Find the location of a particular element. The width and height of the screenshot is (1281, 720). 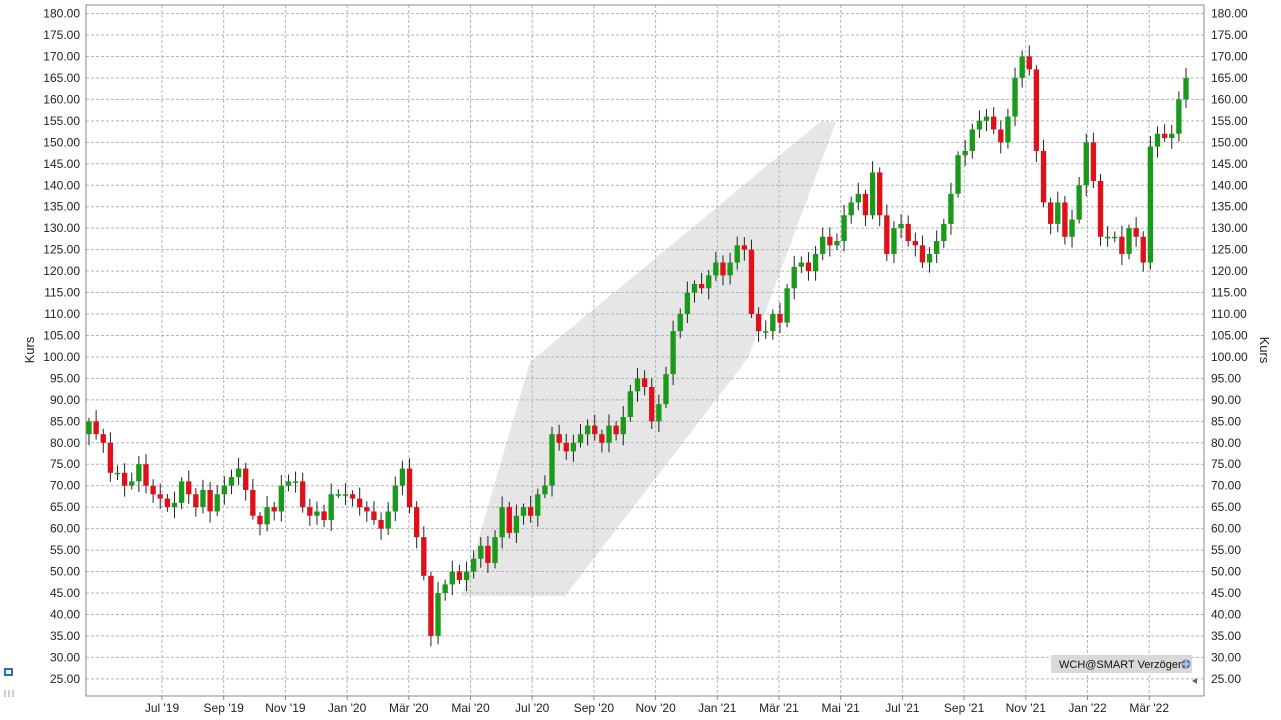

source-badge: WCH@SMART Verzögert is located at coordinates (1121, 664).